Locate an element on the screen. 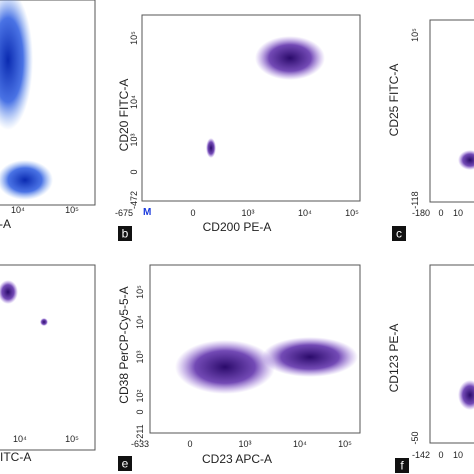  panel-letter: e is located at coordinates (125, 464).